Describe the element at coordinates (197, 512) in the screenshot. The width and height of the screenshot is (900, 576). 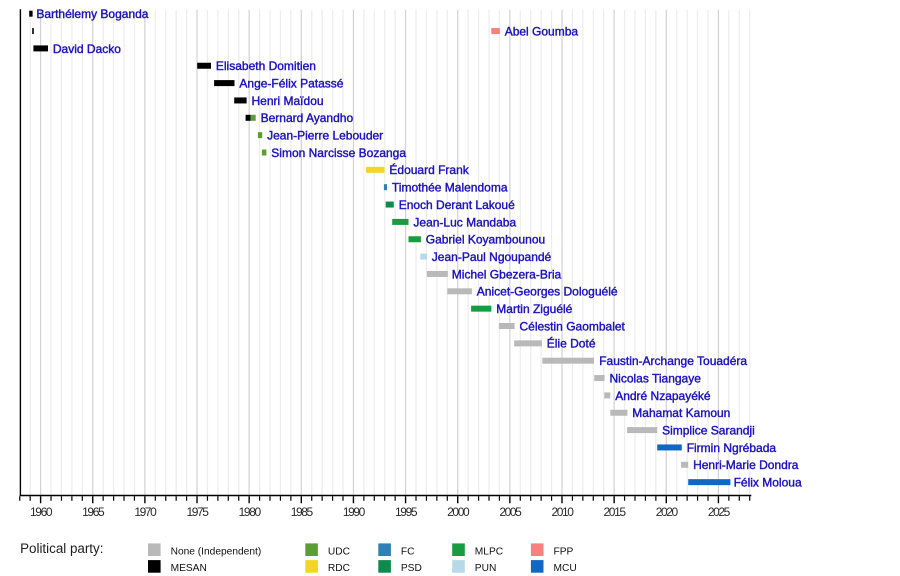
I see `svg-text: 1975` at that location.